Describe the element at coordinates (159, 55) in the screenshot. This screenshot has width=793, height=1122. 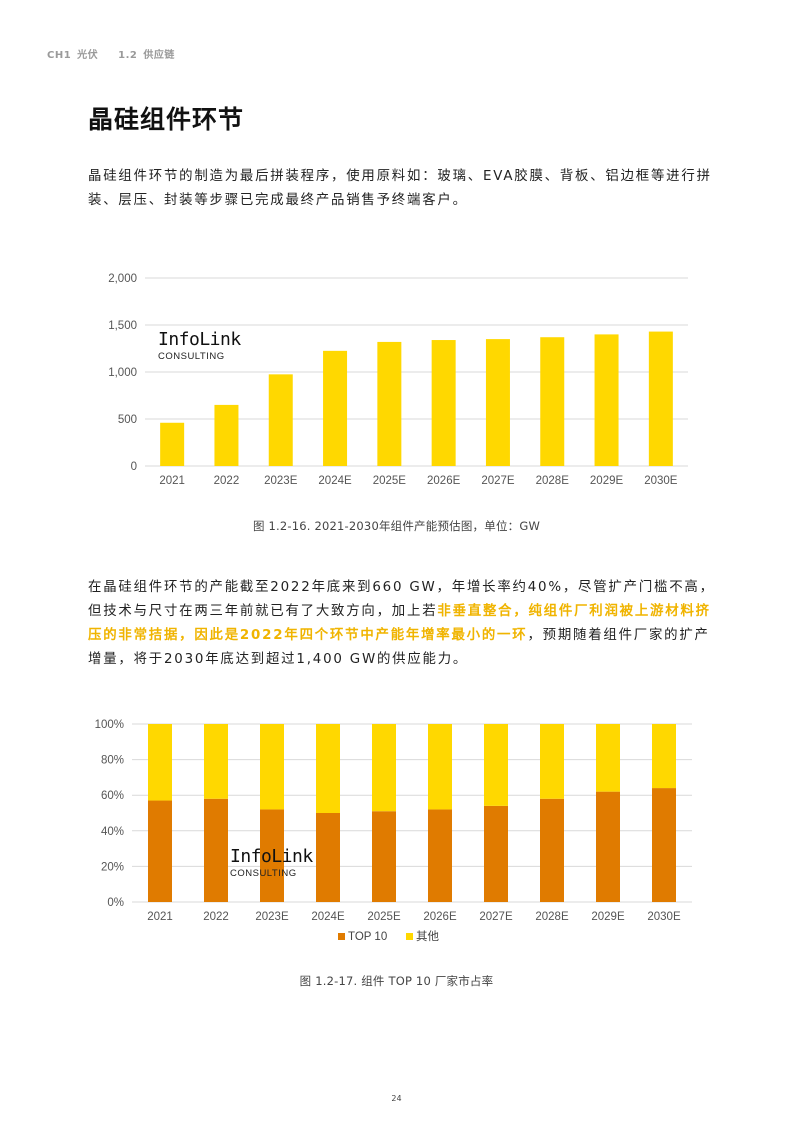
I see `breadcrumb-section-title: 供应链` at that location.